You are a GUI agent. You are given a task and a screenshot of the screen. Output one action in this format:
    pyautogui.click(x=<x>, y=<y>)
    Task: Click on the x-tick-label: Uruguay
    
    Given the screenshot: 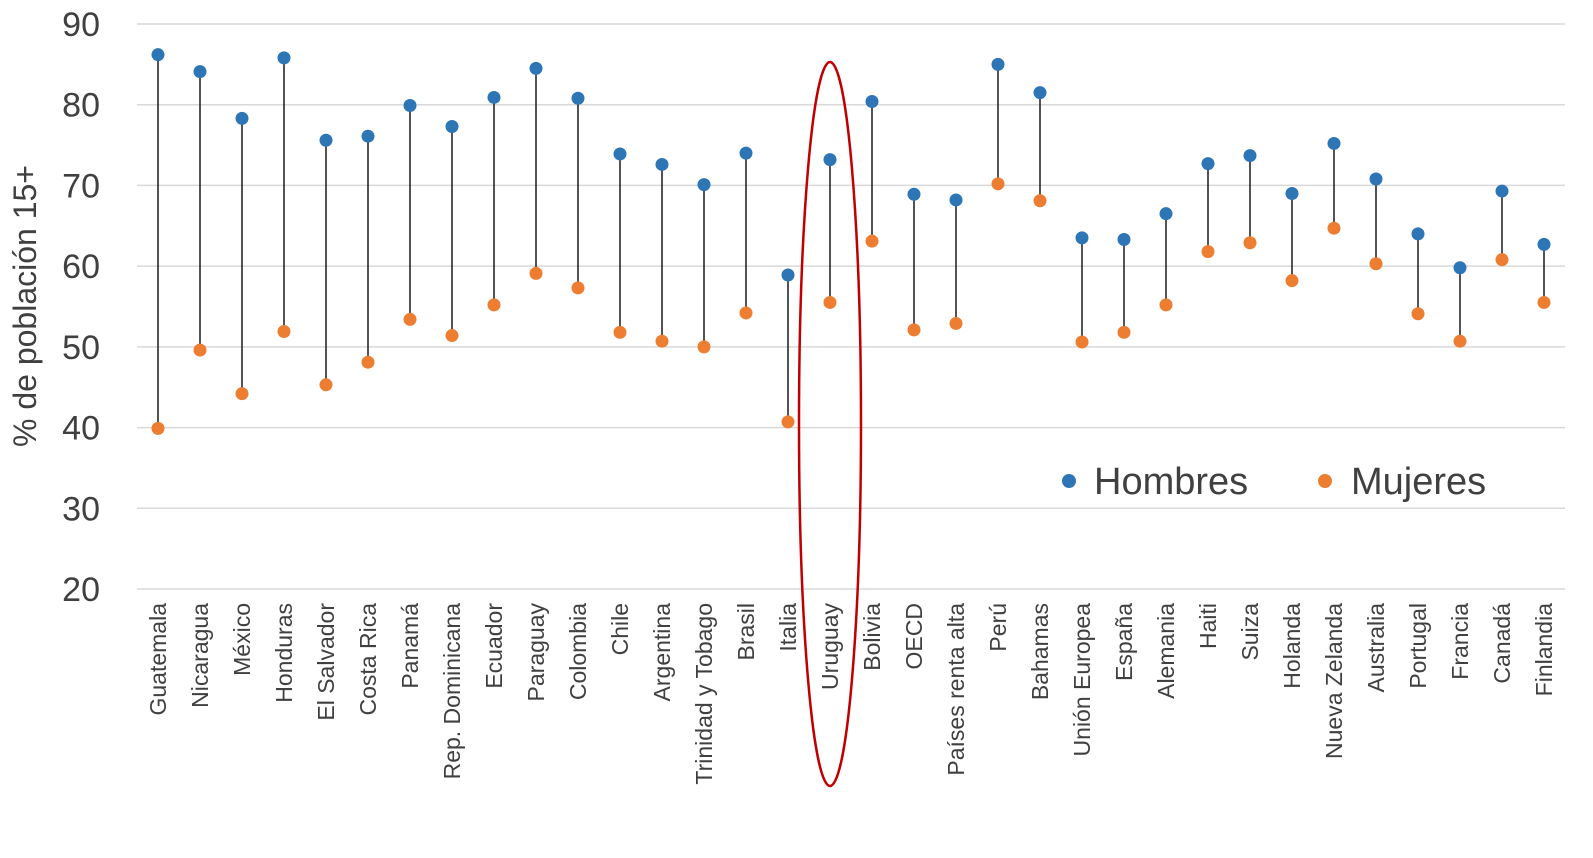 What is the action you would take?
    pyautogui.click(x=830, y=646)
    